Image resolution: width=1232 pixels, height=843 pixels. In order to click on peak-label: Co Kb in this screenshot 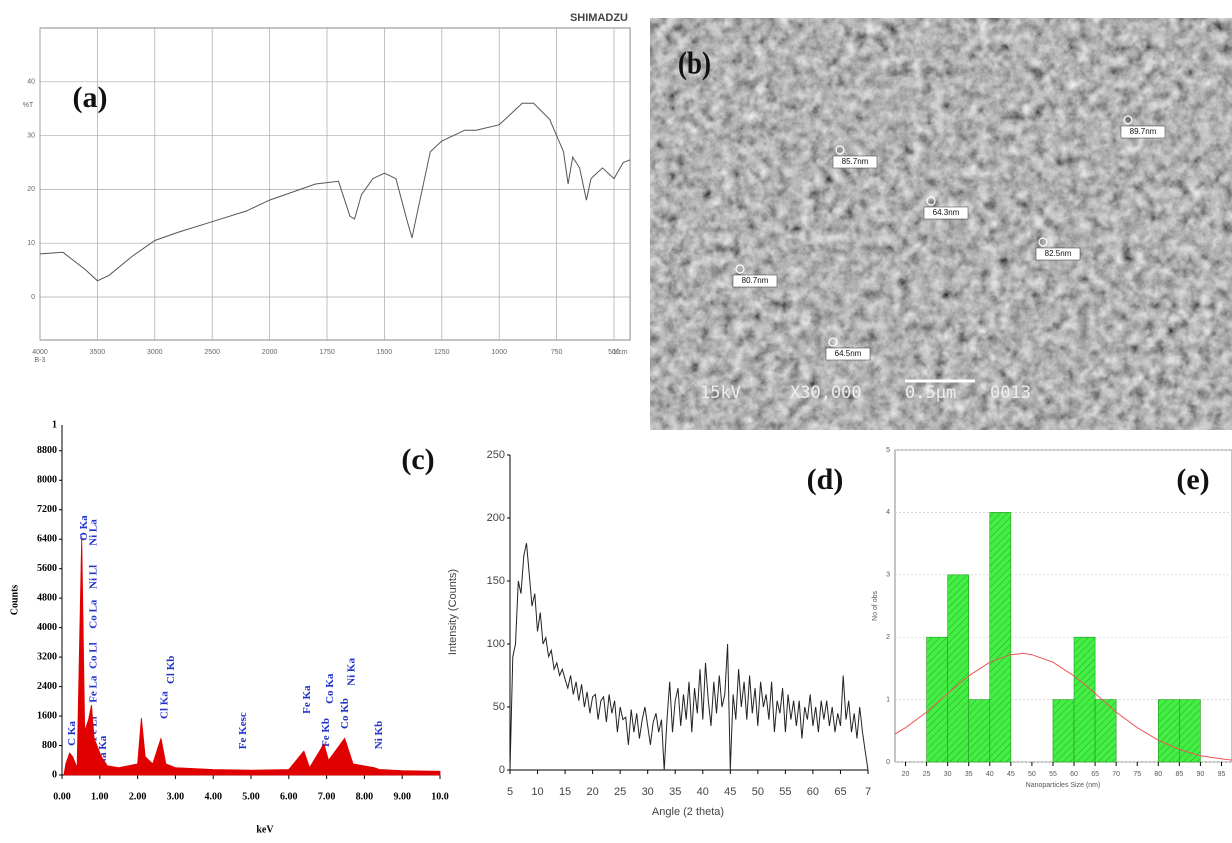, I will do `click(345, 713)`.